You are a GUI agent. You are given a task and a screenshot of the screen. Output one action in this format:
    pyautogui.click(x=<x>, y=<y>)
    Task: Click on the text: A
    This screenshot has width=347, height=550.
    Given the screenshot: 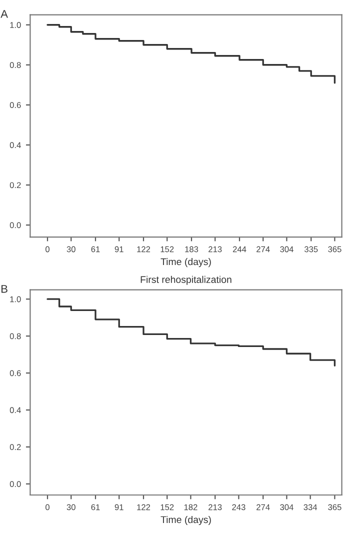 What is the action you would take?
    pyautogui.click(x=4, y=14)
    